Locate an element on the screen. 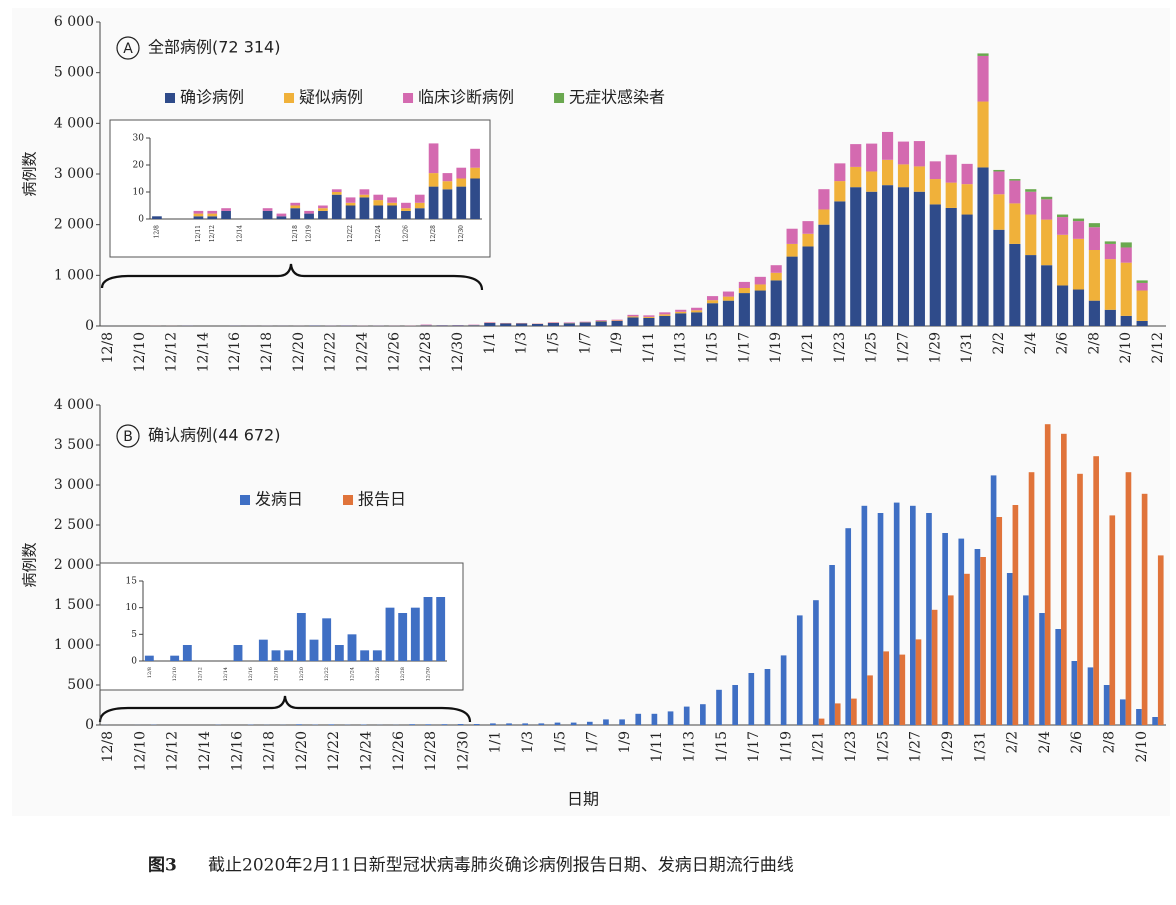 Image resolution: width=1176 pixels, height=905 pixels. y-tick-label: 2 000 is located at coordinates (74, 565).